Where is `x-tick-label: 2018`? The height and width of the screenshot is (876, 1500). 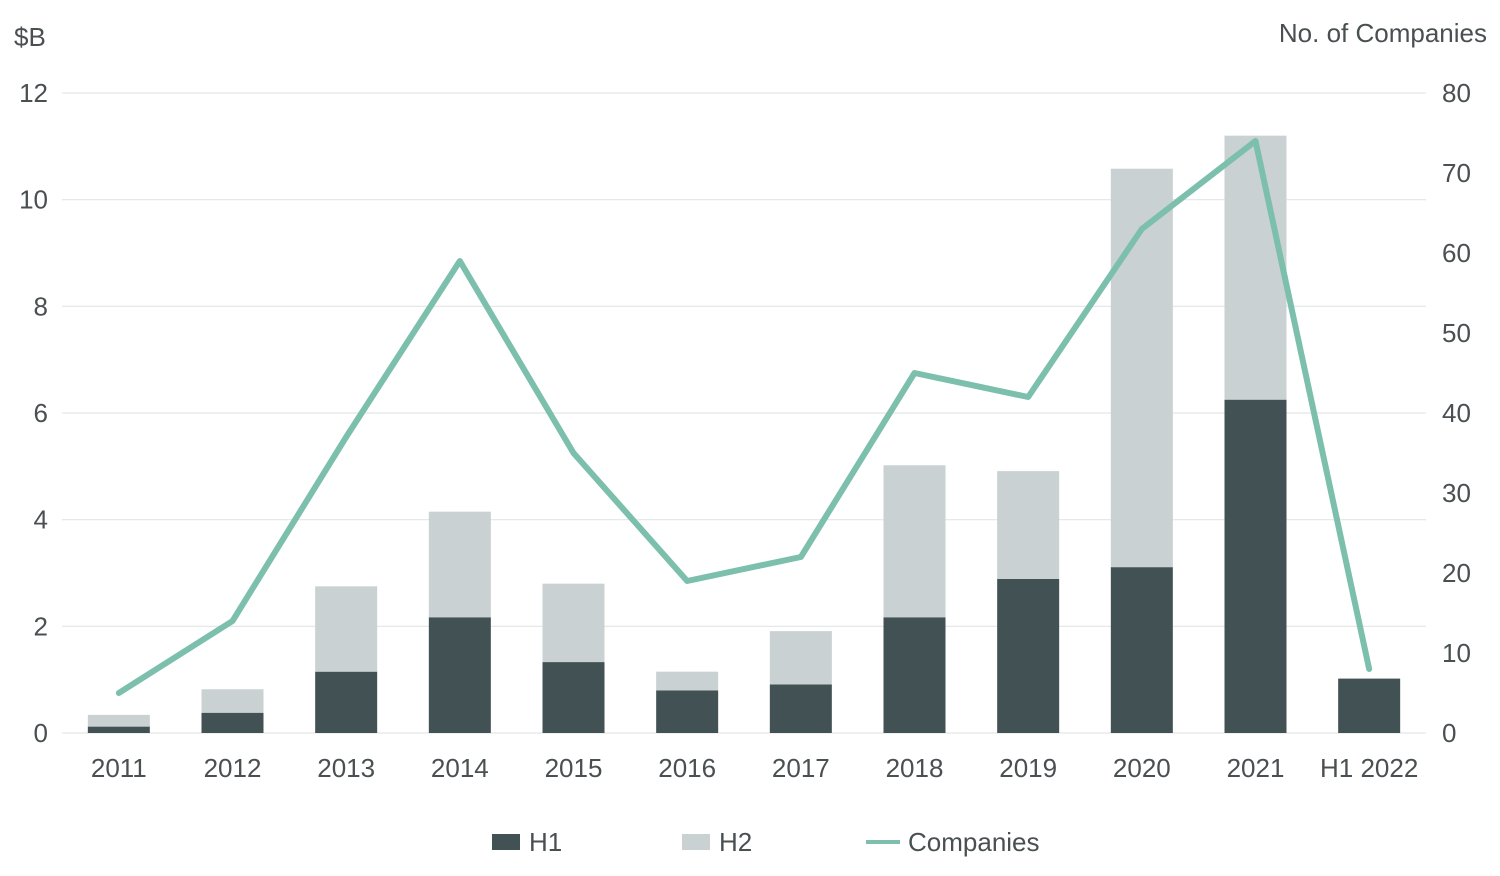 x-tick-label: 2018 is located at coordinates (915, 768).